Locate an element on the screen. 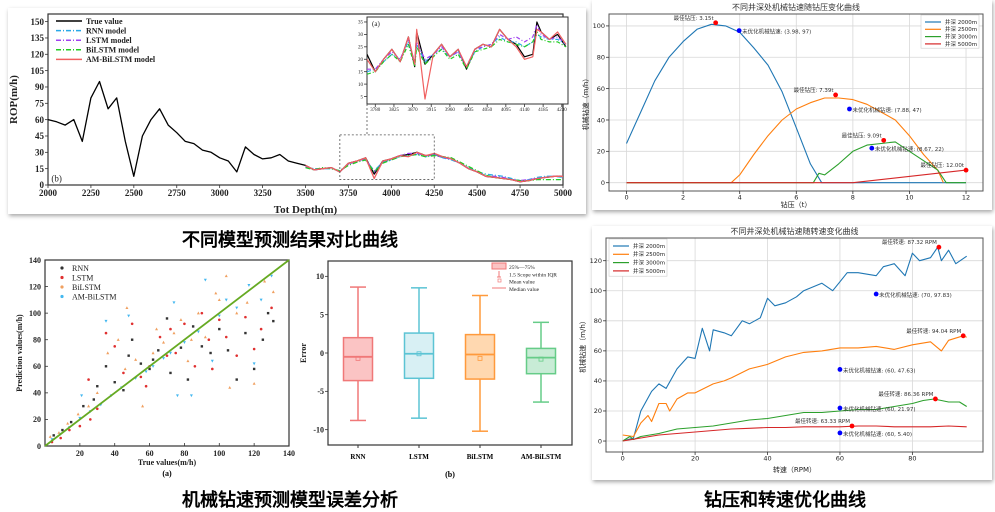 Image resolution: width=995 pixels, height=512 pixels. y-axis-label: Prediction values(m/h) is located at coordinates (19, 353).